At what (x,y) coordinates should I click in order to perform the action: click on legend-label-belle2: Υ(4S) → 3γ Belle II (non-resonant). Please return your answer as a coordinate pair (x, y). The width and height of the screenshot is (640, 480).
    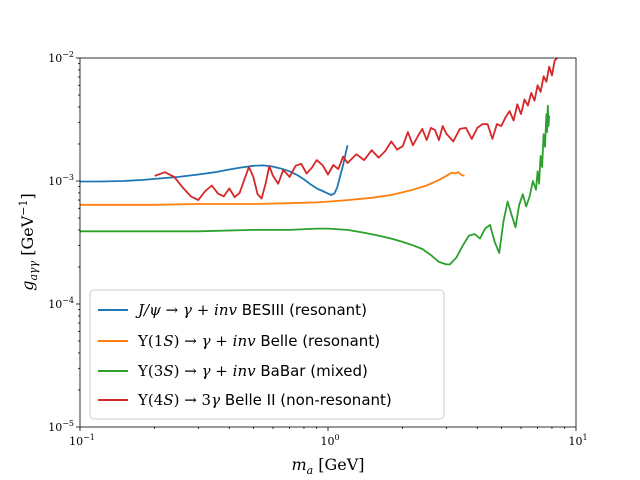
    Looking at the image, I should click on (264, 400).